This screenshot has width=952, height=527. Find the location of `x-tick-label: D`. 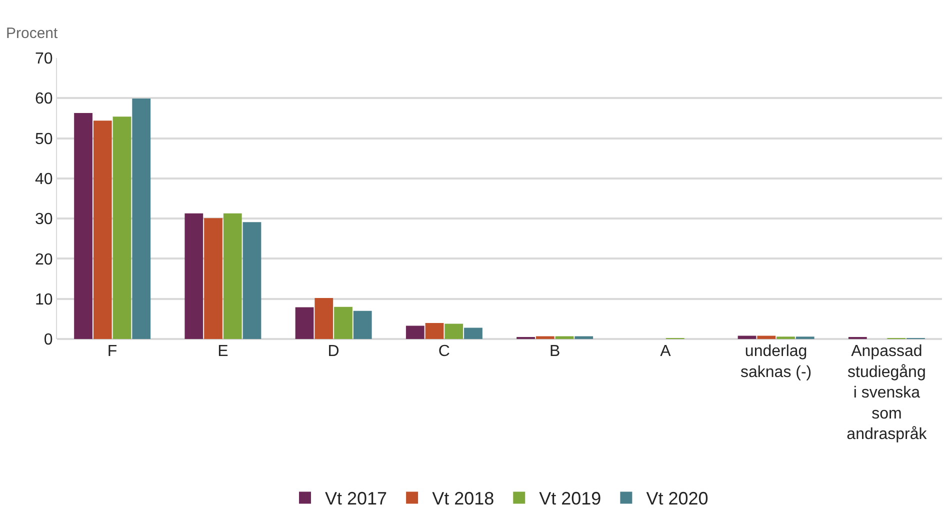

x-tick-label: D is located at coordinates (334, 351).